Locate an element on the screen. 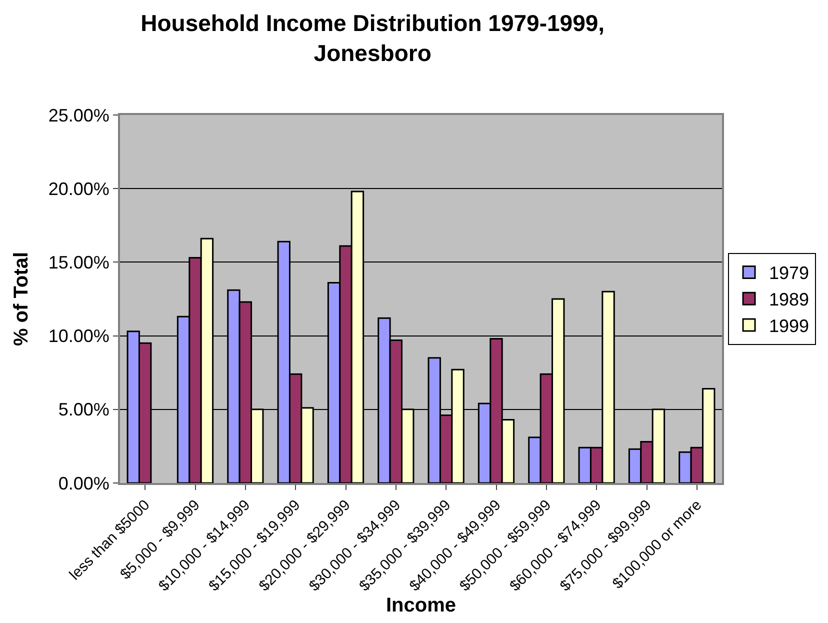 Image resolution: width=828 pixels, height=623 pixels. y-axis-title: % of Total is located at coordinates (21, 299).